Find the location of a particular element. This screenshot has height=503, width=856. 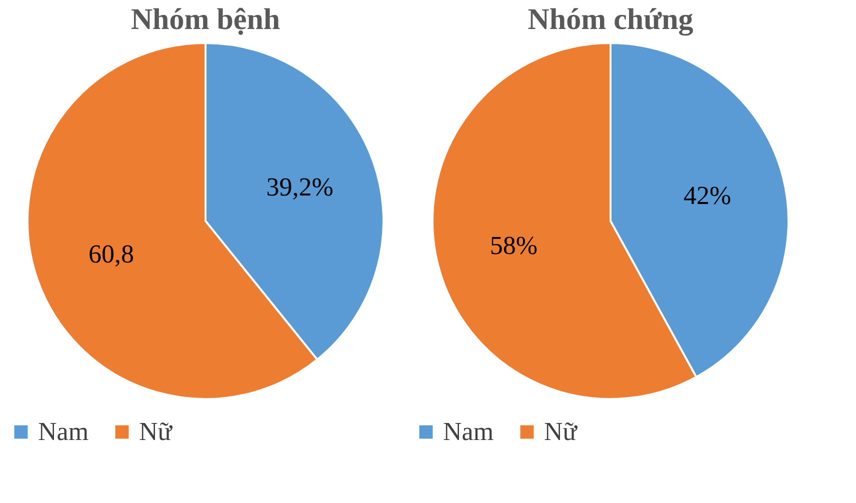

chart-title: Nhóm chứng is located at coordinates (611, 19).